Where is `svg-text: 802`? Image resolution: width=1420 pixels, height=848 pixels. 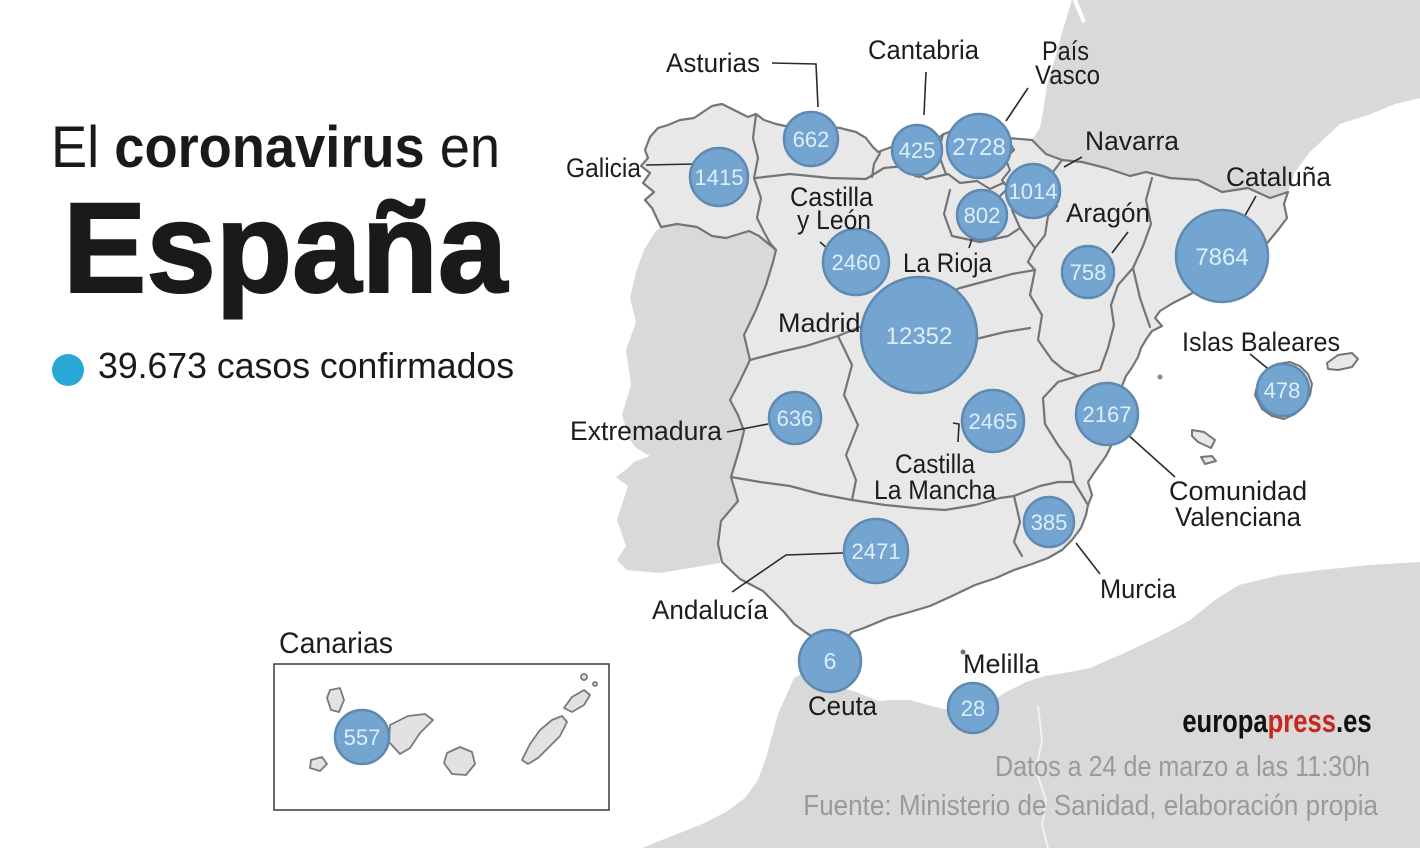
svg-text: 802 is located at coordinates (982, 215).